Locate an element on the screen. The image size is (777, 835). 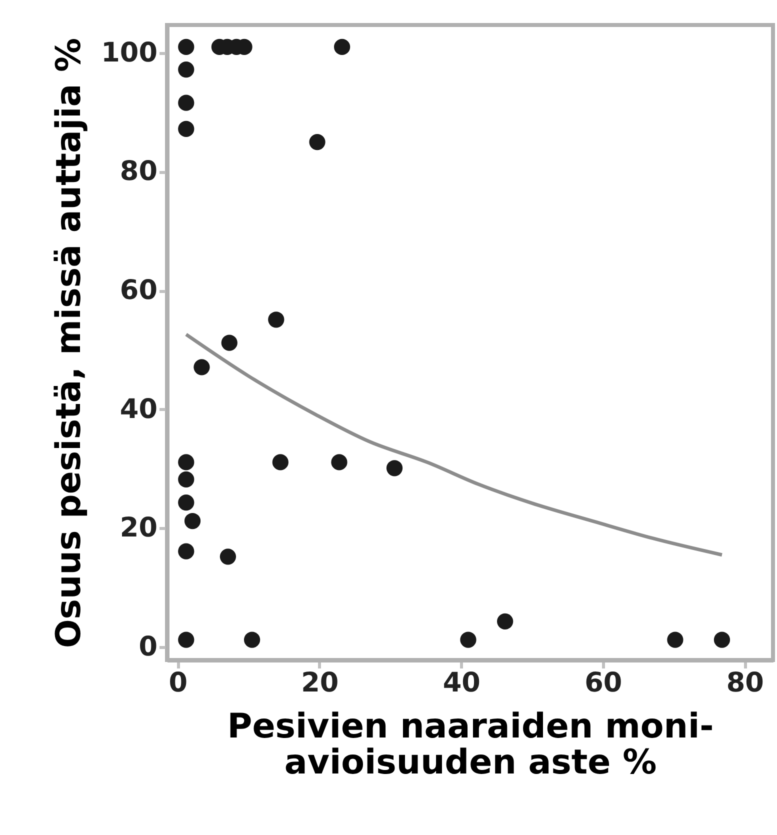
y-tick-label: 0 is located at coordinates (148, 646).